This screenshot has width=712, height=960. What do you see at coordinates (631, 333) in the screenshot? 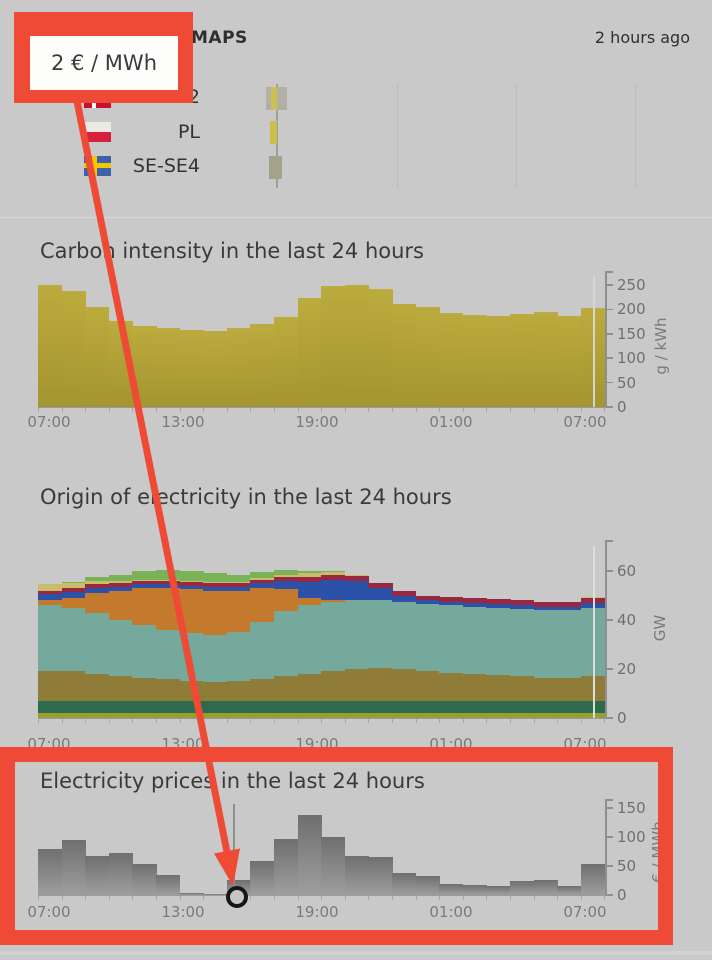
I see `carbon-y-tick-label: 150` at bounding box center [631, 333].